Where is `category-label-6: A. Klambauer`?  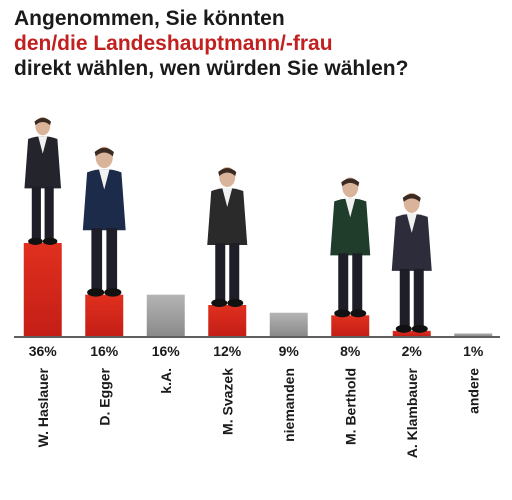
category-label-6: A. Klambauer is located at coordinates (412, 412).